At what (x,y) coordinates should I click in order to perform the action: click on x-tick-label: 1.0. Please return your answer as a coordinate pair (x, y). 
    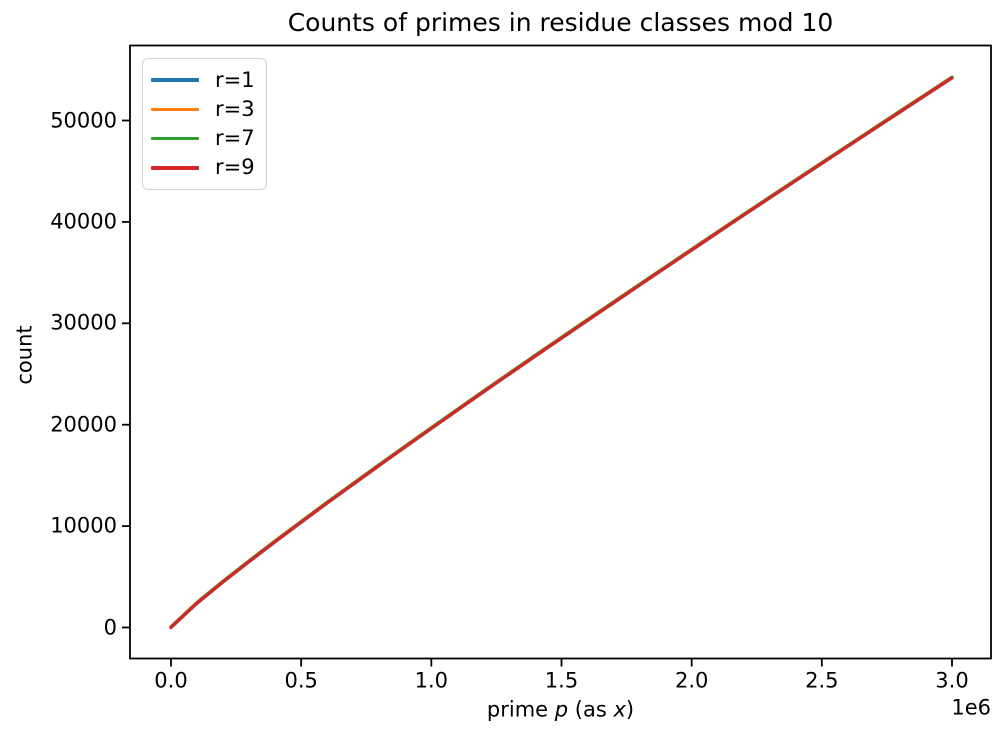
    Looking at the image, I should click on (431, 680).